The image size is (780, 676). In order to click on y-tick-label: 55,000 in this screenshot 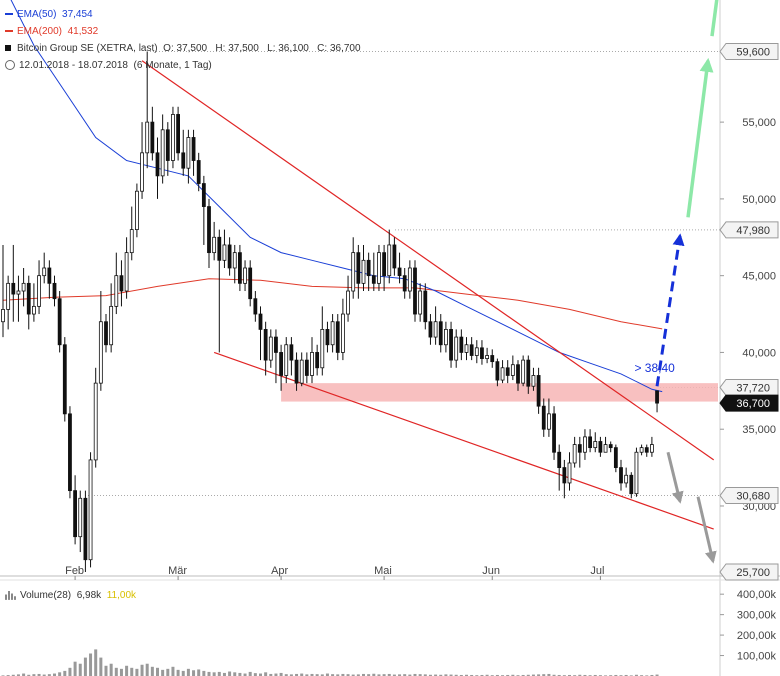, I will do `click(759, 123)`.